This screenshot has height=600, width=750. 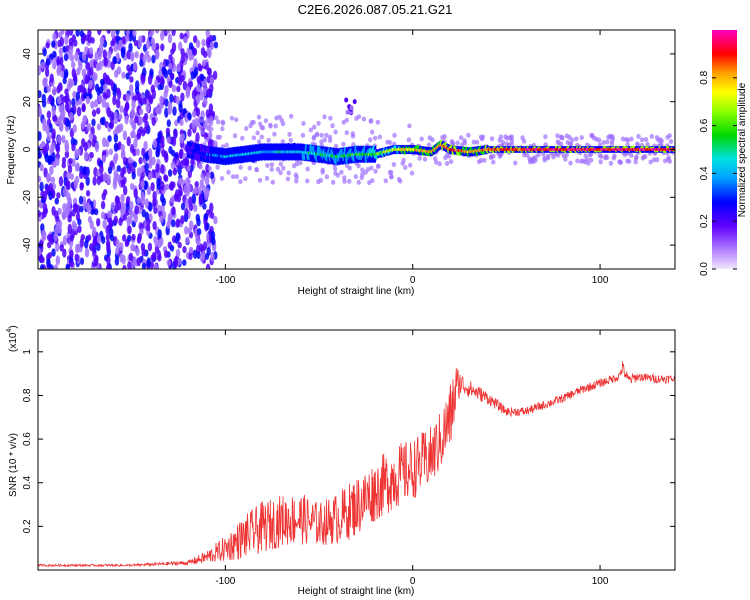 I want to click on spectrogram-ytick-label: -40, so click(x=27, y=244).